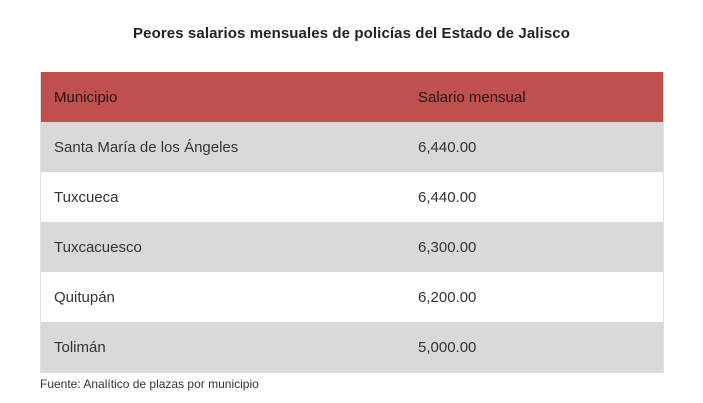 Image resolution: width=703 pixels, height=403 pixels. What do you see at coordinates (447, 247) in the screenshot?
I see `salario-cell: 6,300.00` at bounding box center [447, 247].